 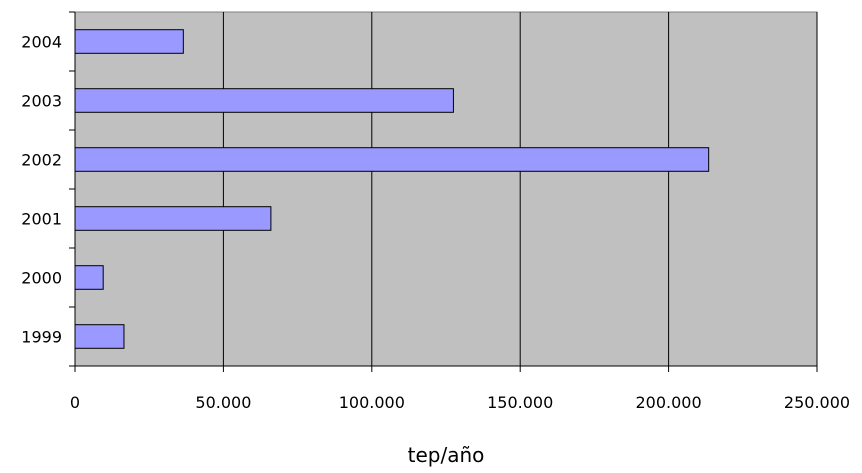 What do you see at coordinates (372, 402) in the screenshot?
I see `x-tick-label: 100.000` at bounding box center [372, 402].